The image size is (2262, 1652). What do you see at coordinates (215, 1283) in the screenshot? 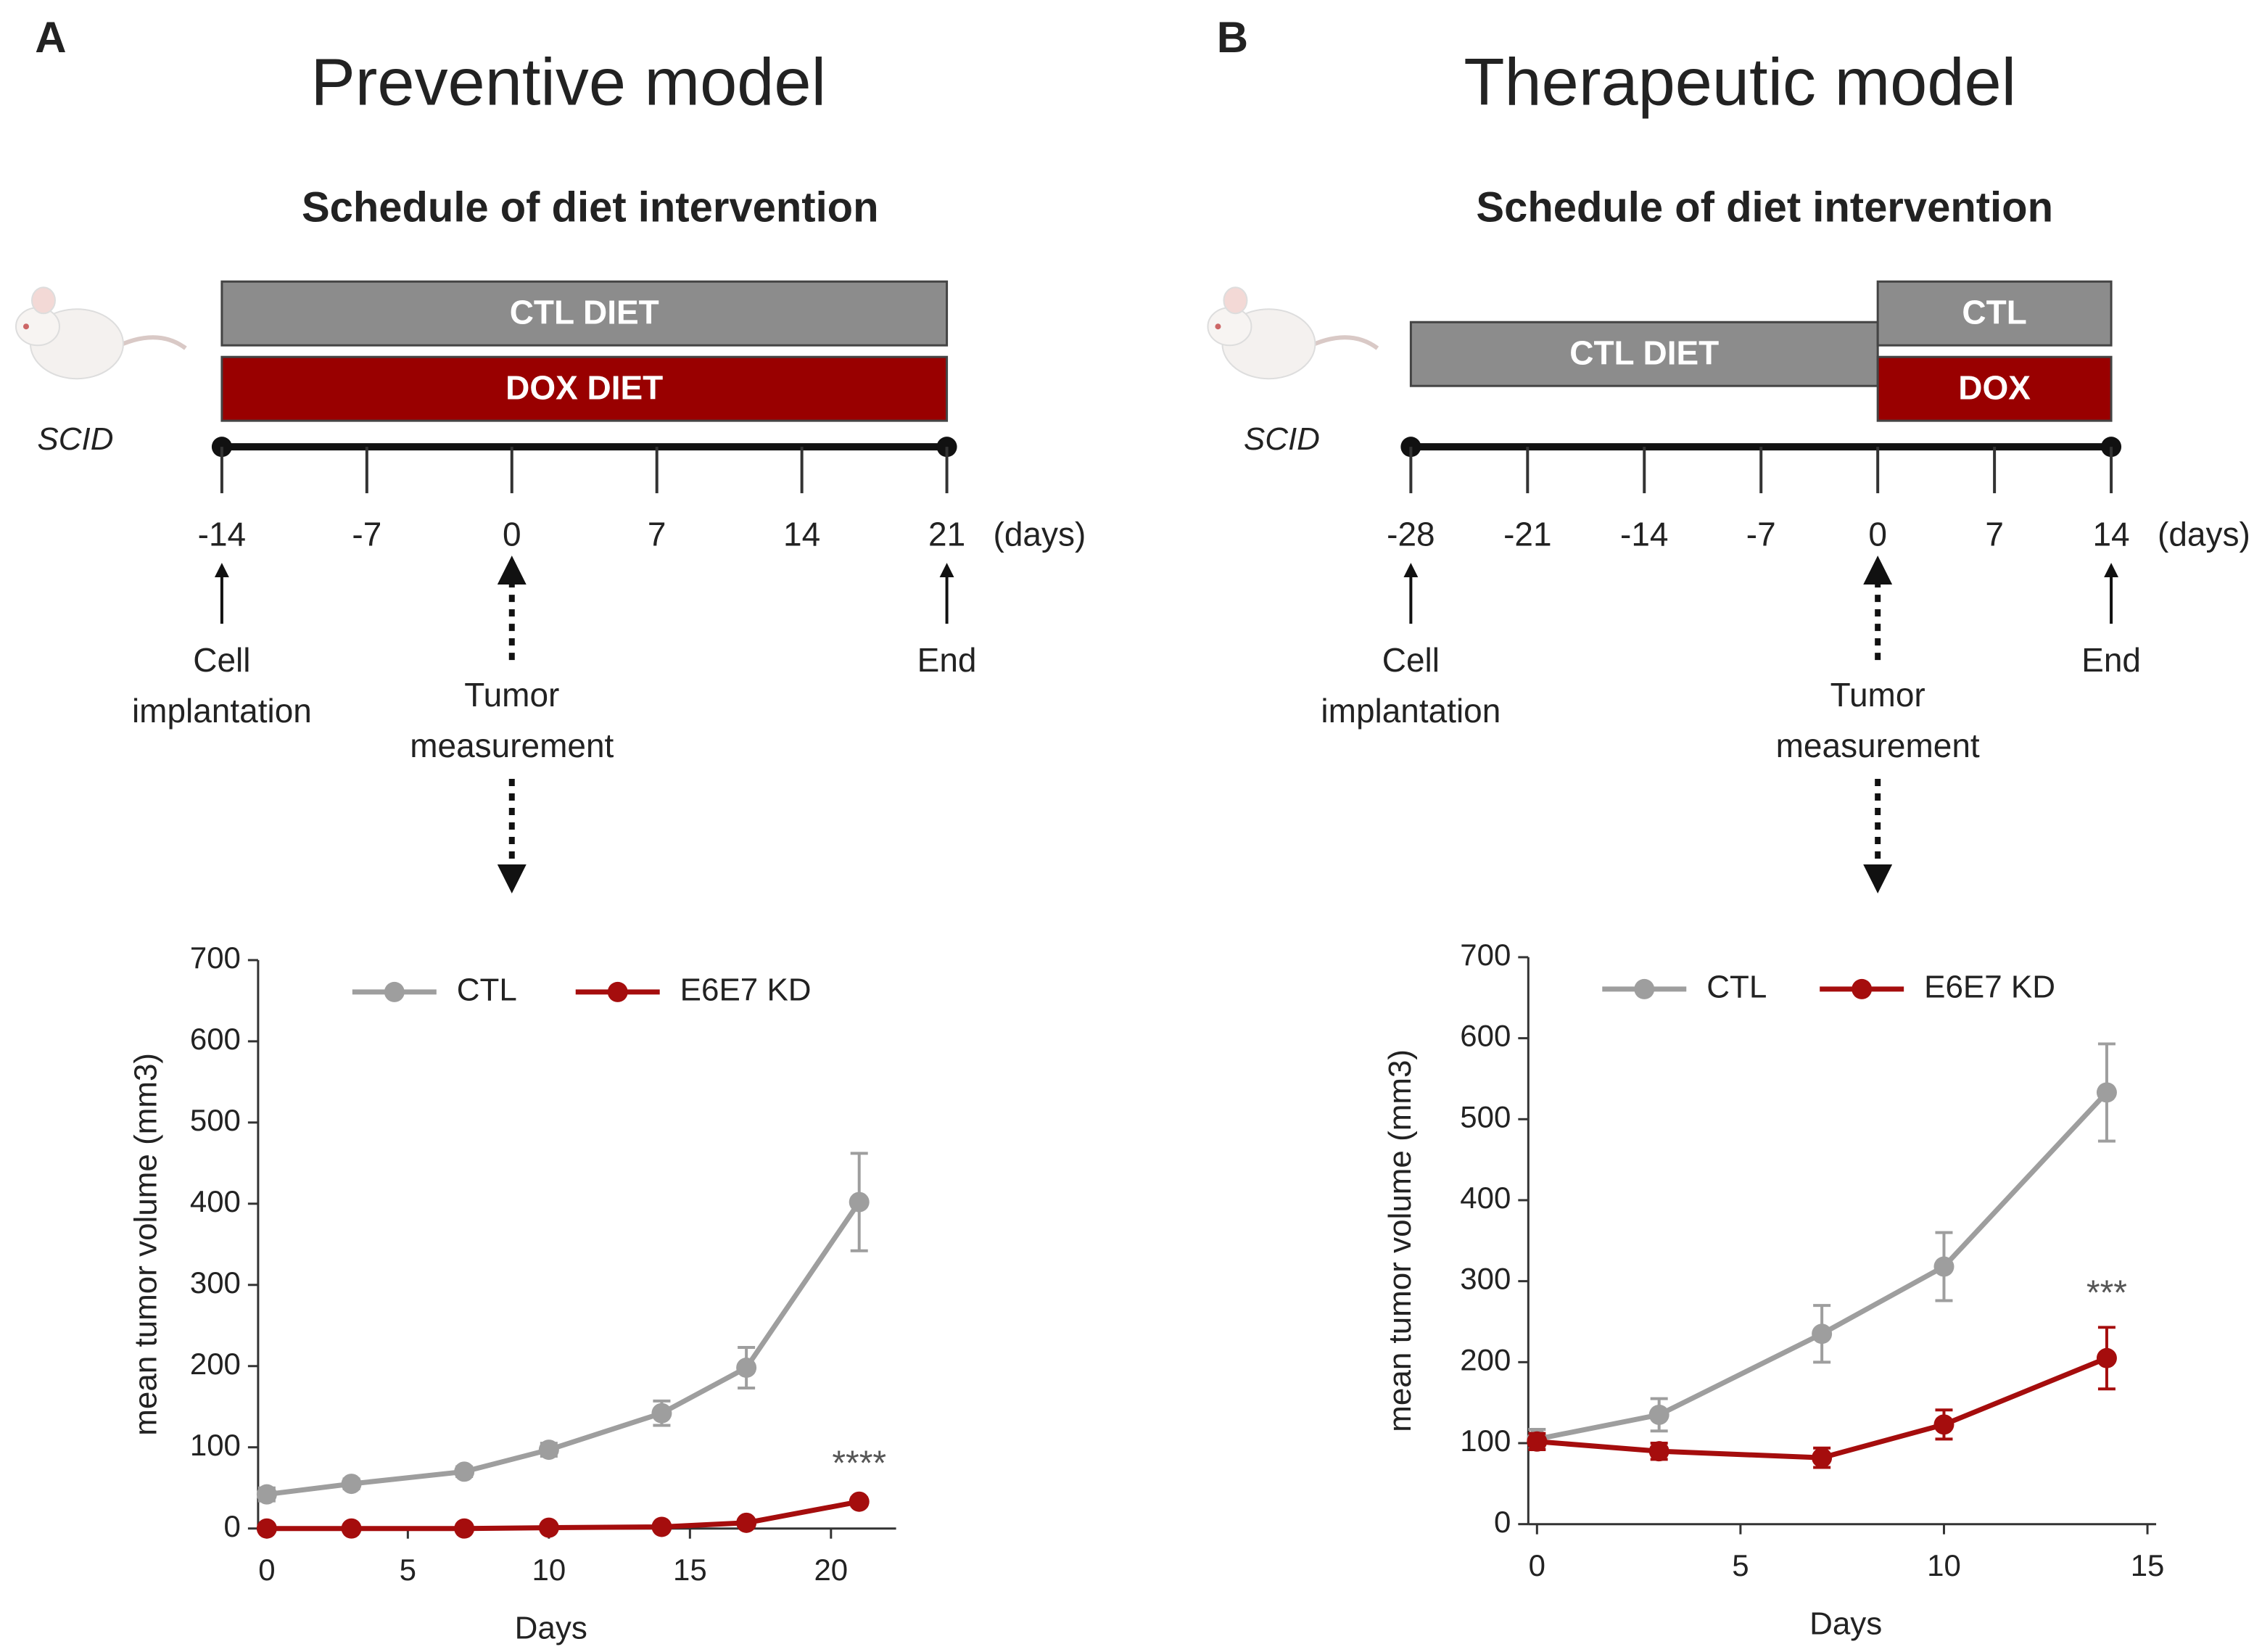
I see `y-tick-label: 300` at bounding box center [215, 1283].